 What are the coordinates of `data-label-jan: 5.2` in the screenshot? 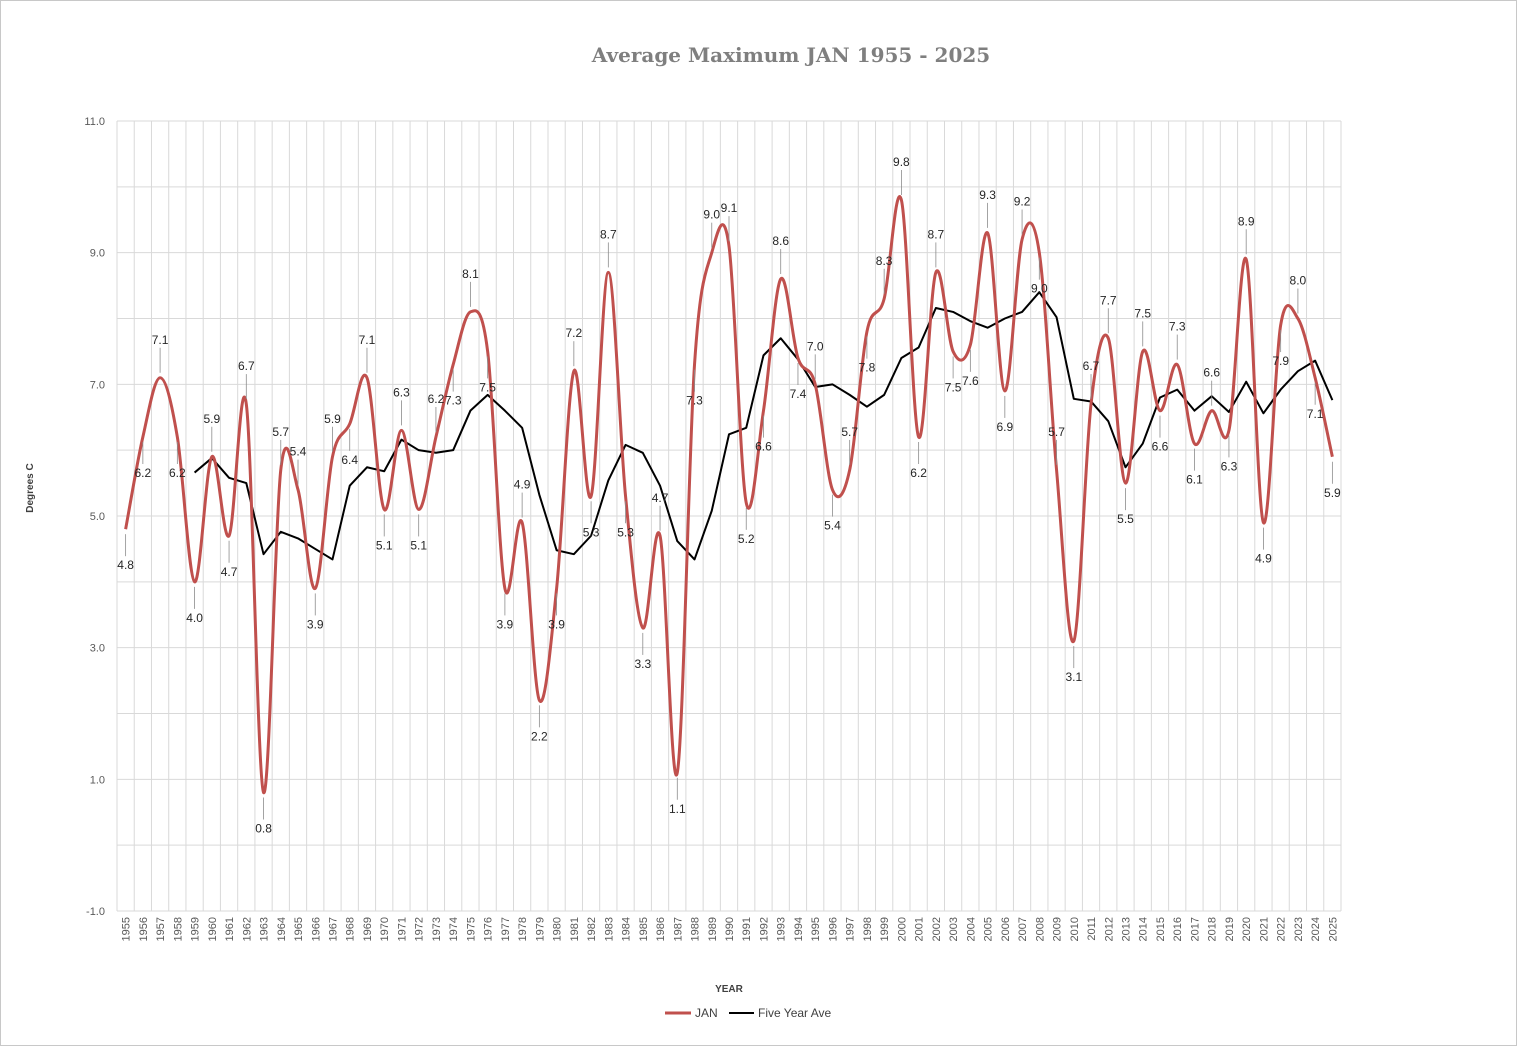 It's located at (746, 539).